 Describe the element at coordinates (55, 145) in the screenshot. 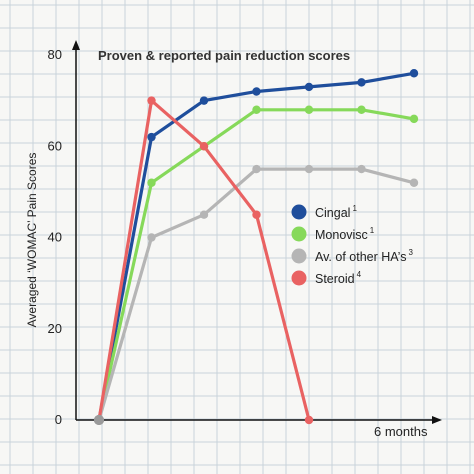

I see `y-tick-label: 60` at that location.